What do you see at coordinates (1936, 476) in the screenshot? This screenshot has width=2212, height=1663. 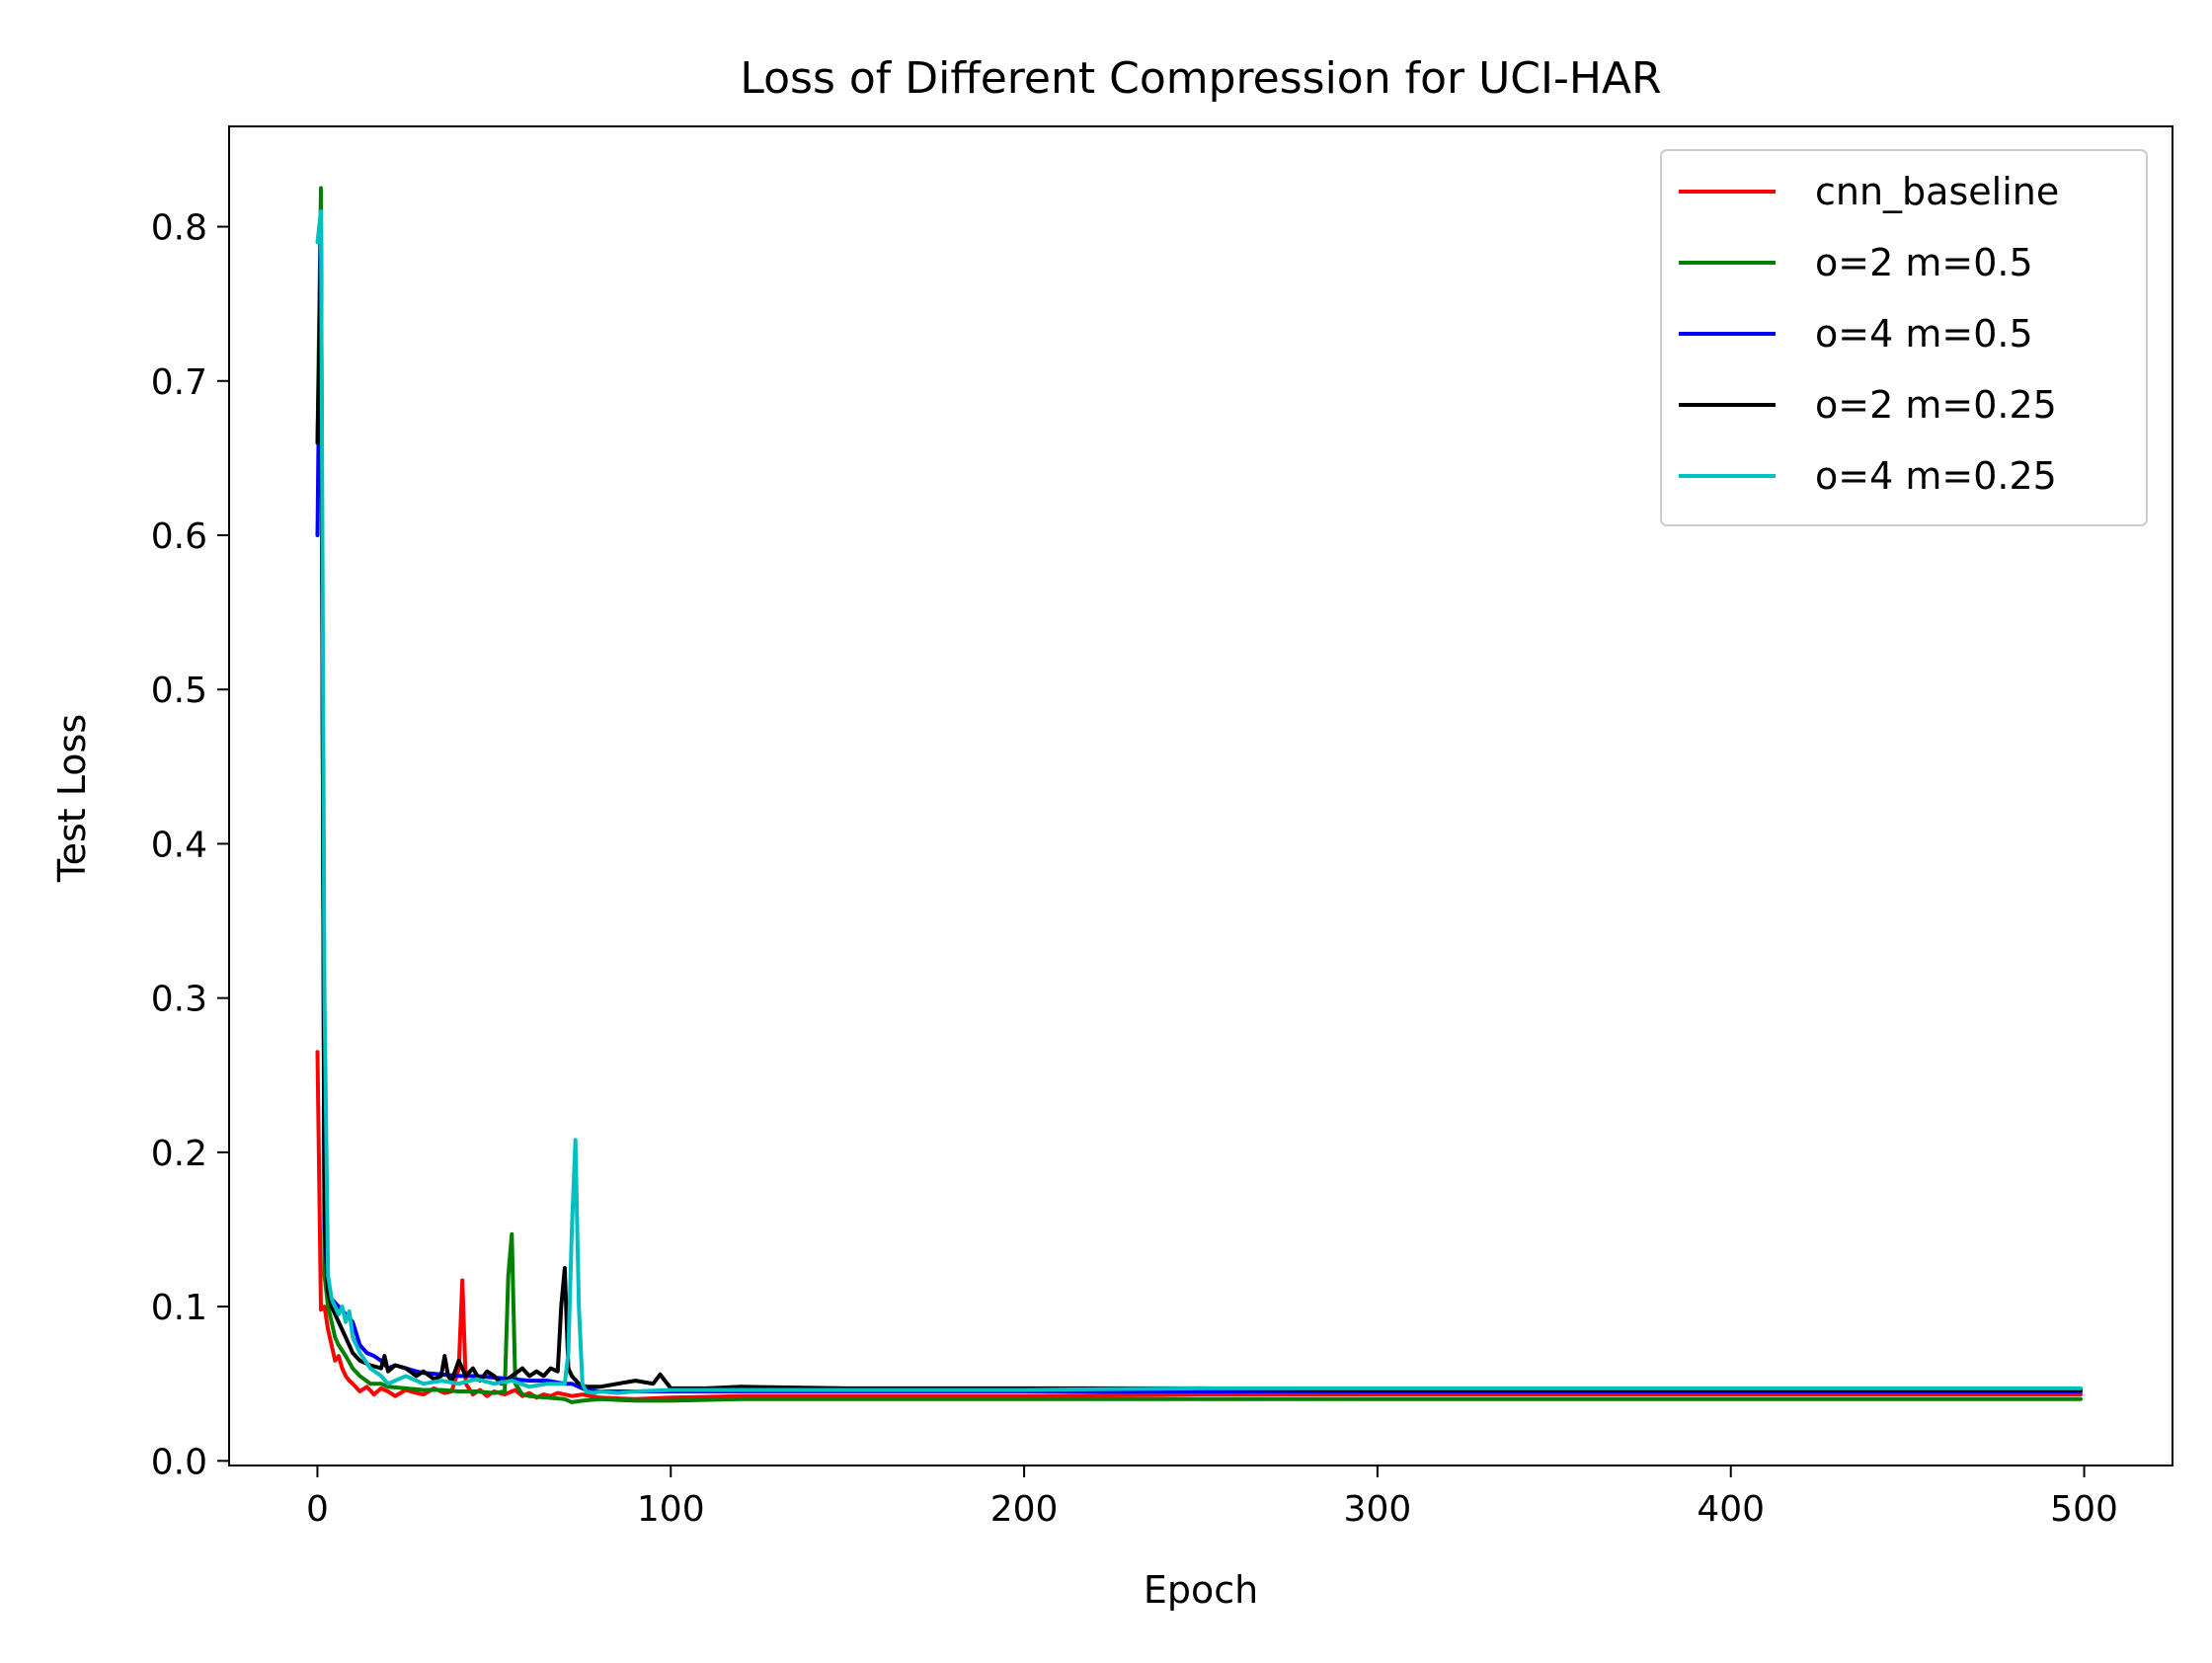 I see `legend-label: o=4 m=0.25` at bounding box center [1936, 476].